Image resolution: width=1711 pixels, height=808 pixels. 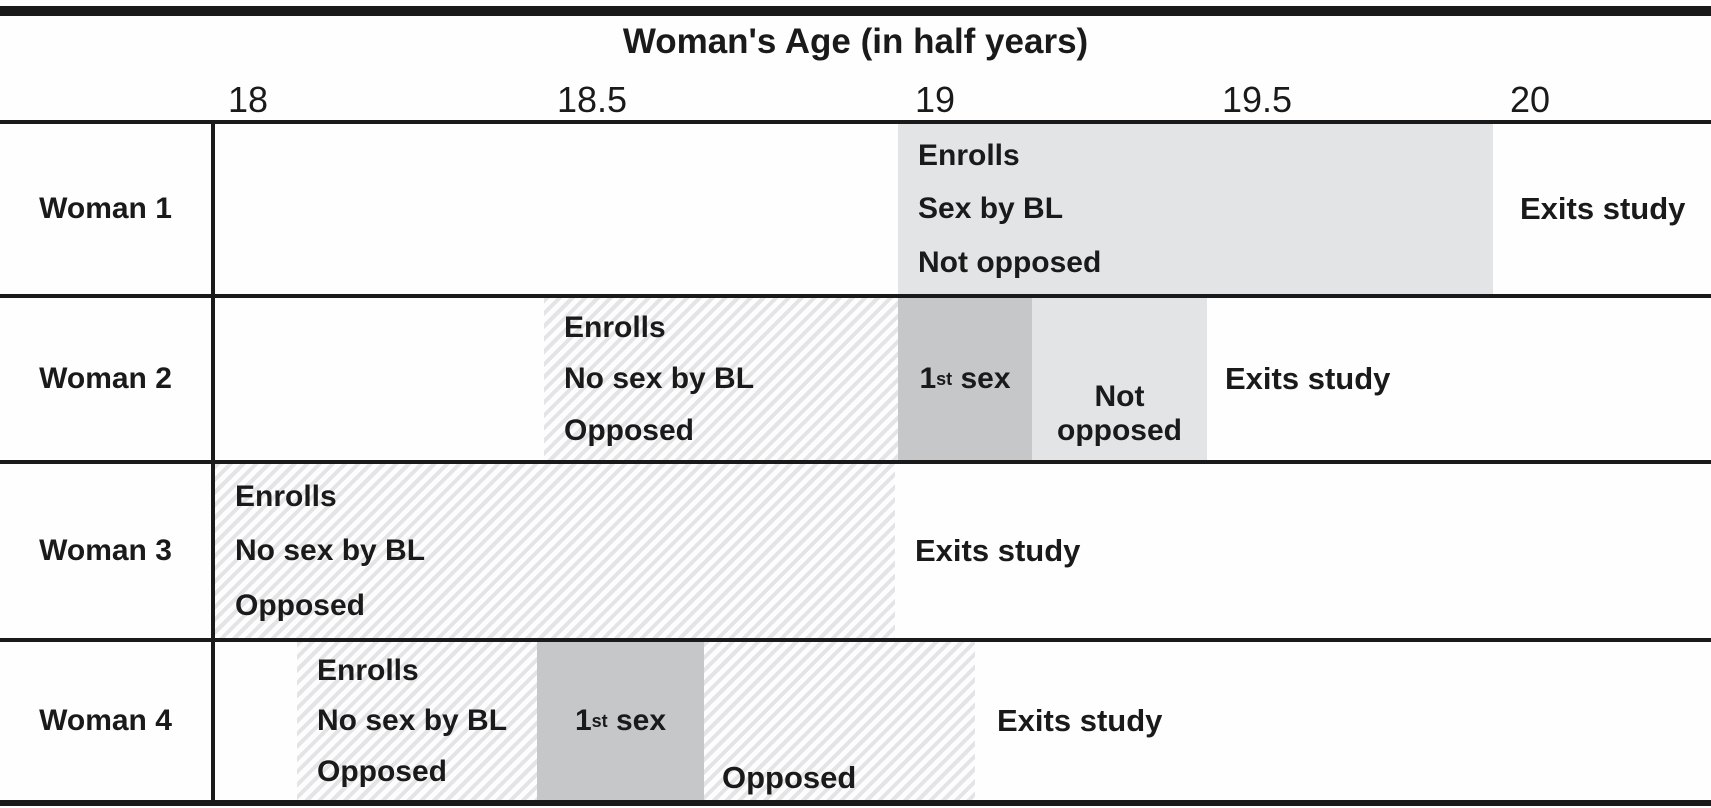 What do you see at coordinates (855, 11) in the screenshot?
I see `top-border-bar` at bounding box center [855, 11].